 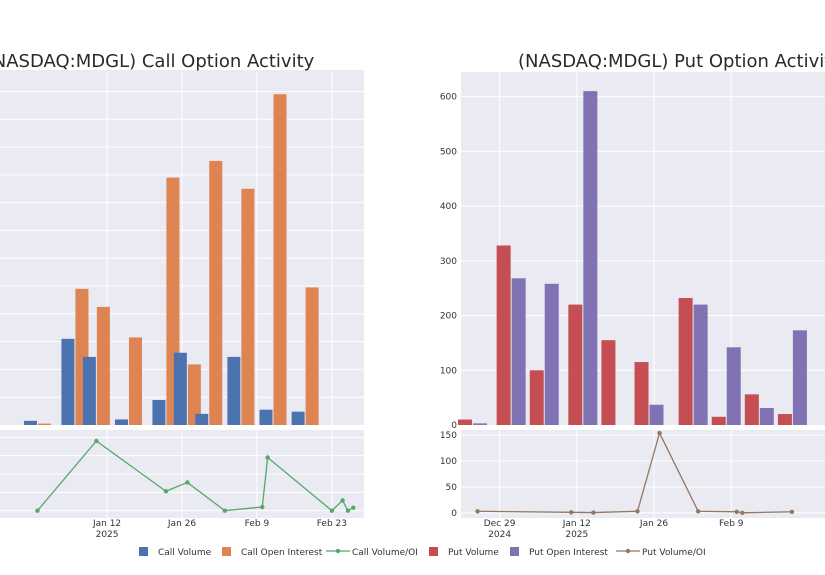 What do you see at coordinates (385, 553) in the screenshot?
I see `legend-label: Call Volume/OI` at bounding box center [385, 553].